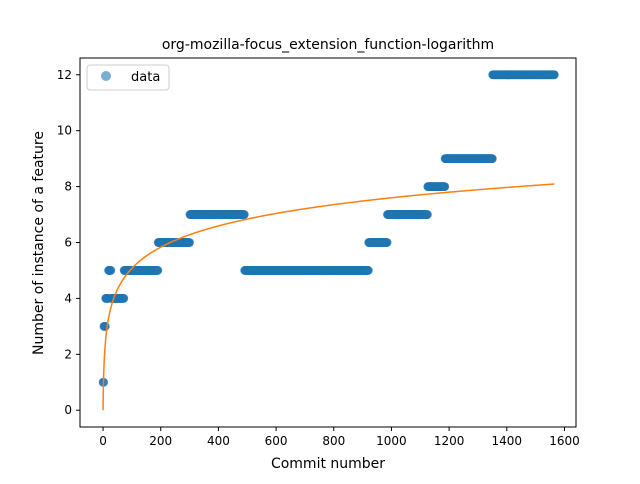 The height and width of the screenshot is (484, 640). I want to click on x-tick-label: 1000, so click(391, 441).